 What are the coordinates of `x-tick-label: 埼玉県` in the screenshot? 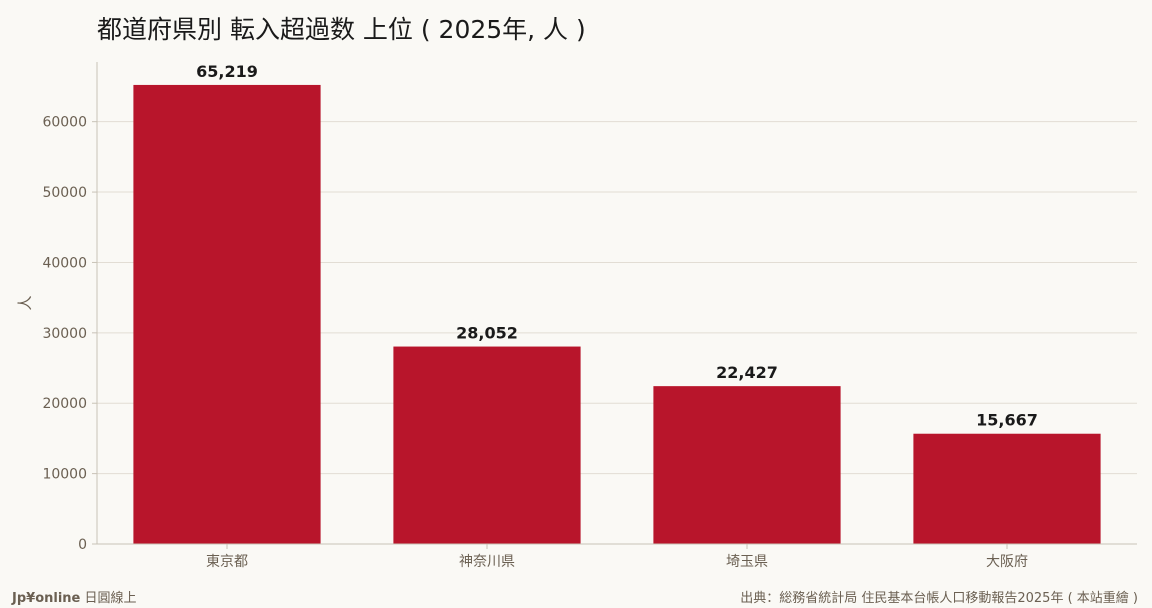 It's located at (747, 562).